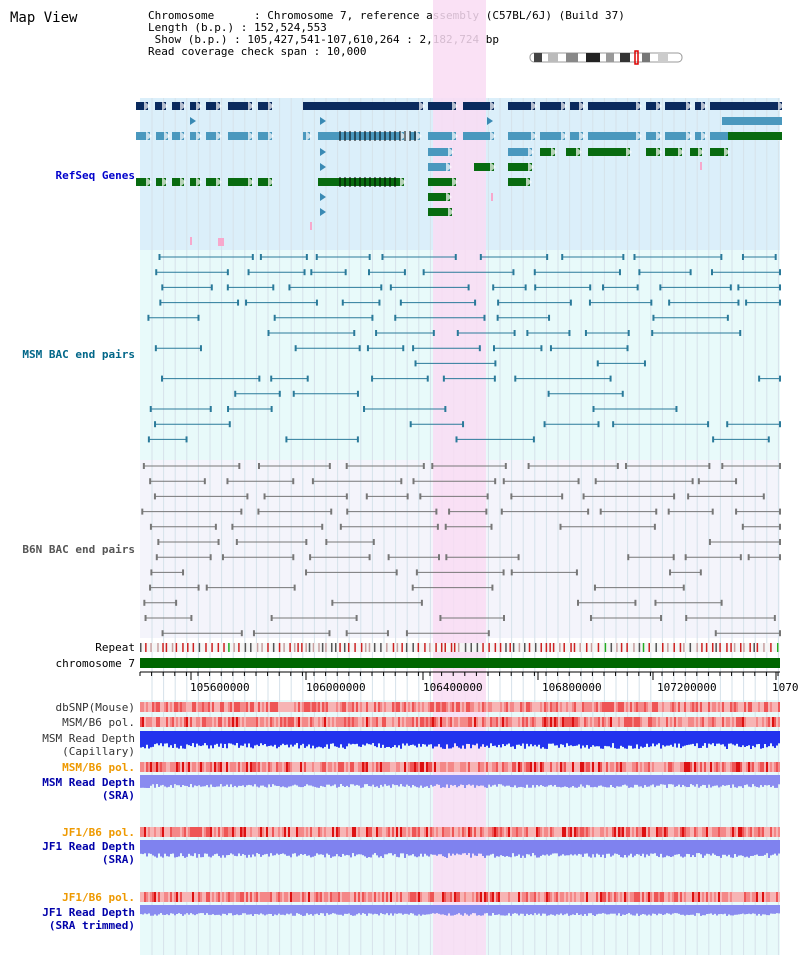 The image size is (800, 955). What do you see at coordinates (98, 722) in the screenshot?
I see `label-msm-b6-pol-1: MSM/B6 pol.` at bounding box center [98, 722].